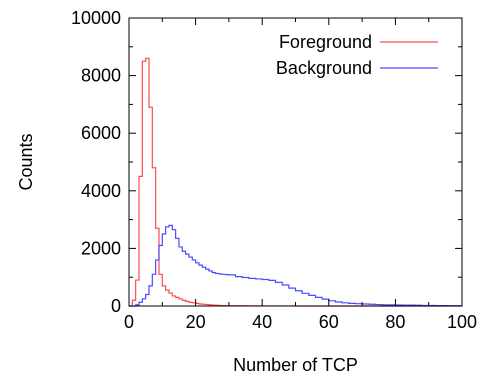 The image size is (487, 378). What do you see at coordinates (395, 322) in the screenshot?
I see `x-tick-label: 80` at bounding box center [395, 322].